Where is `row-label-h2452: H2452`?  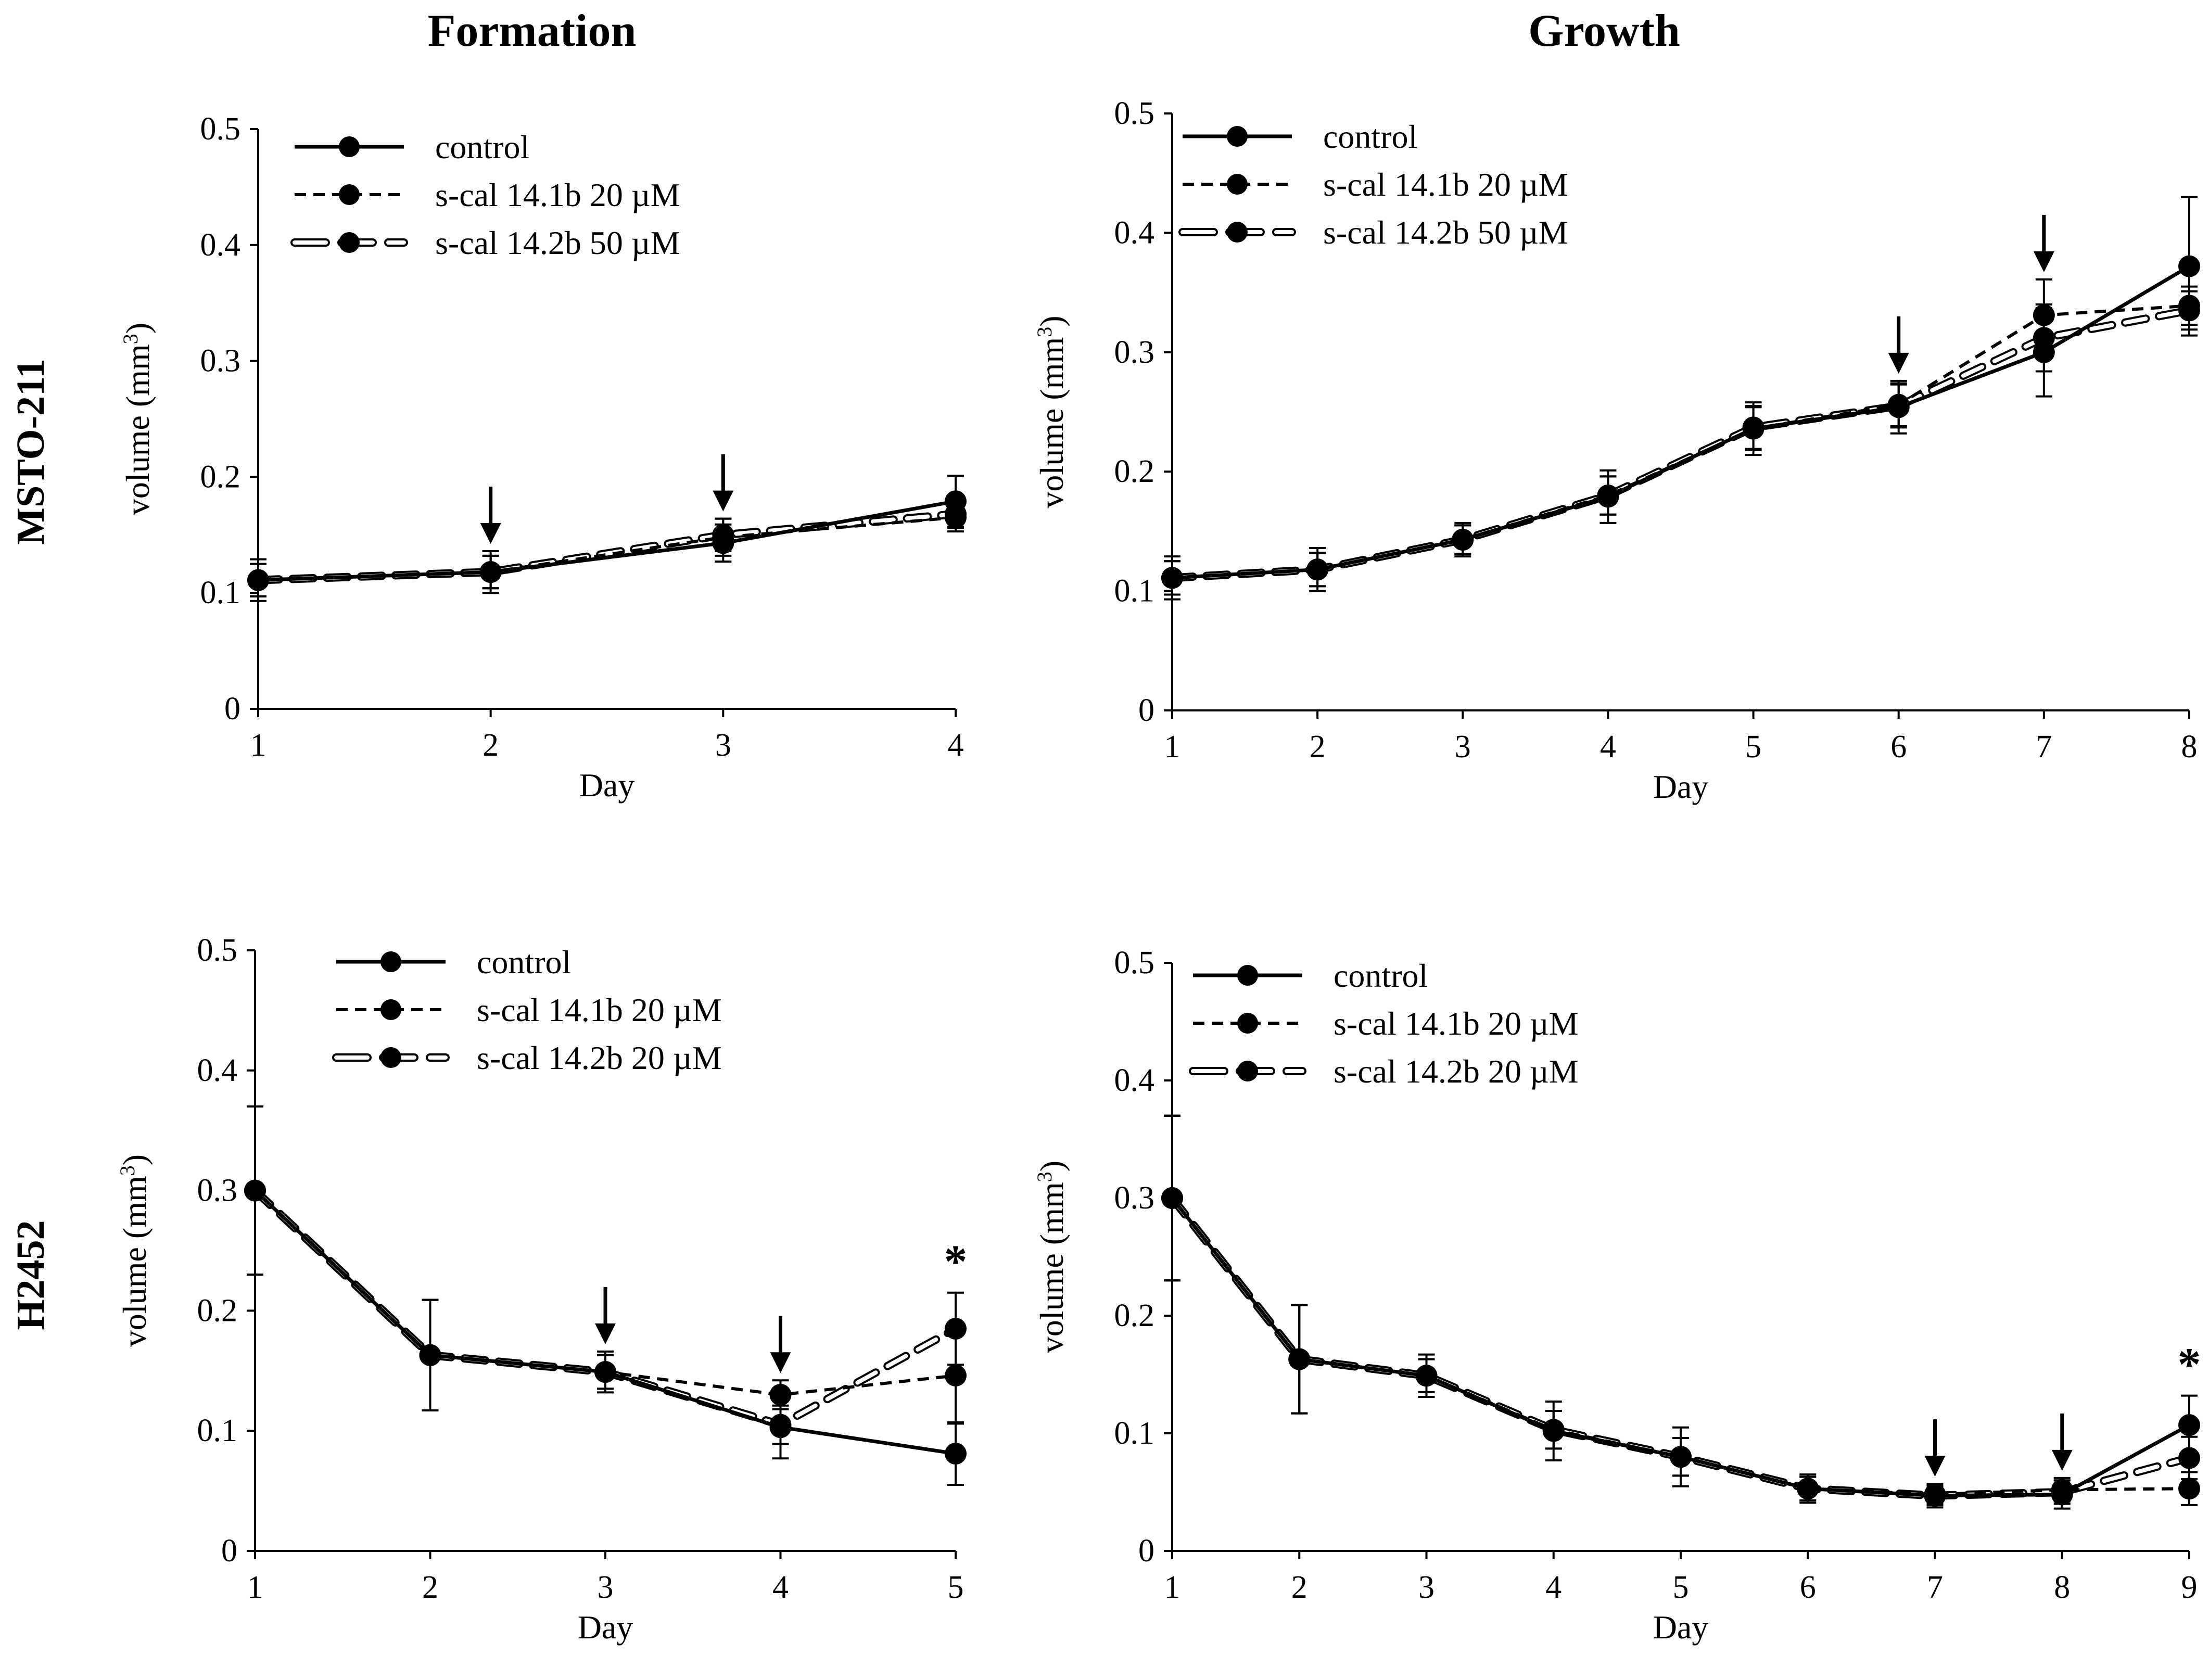
row-label-h2452: H2452 is located at coordinates (31, 1275).